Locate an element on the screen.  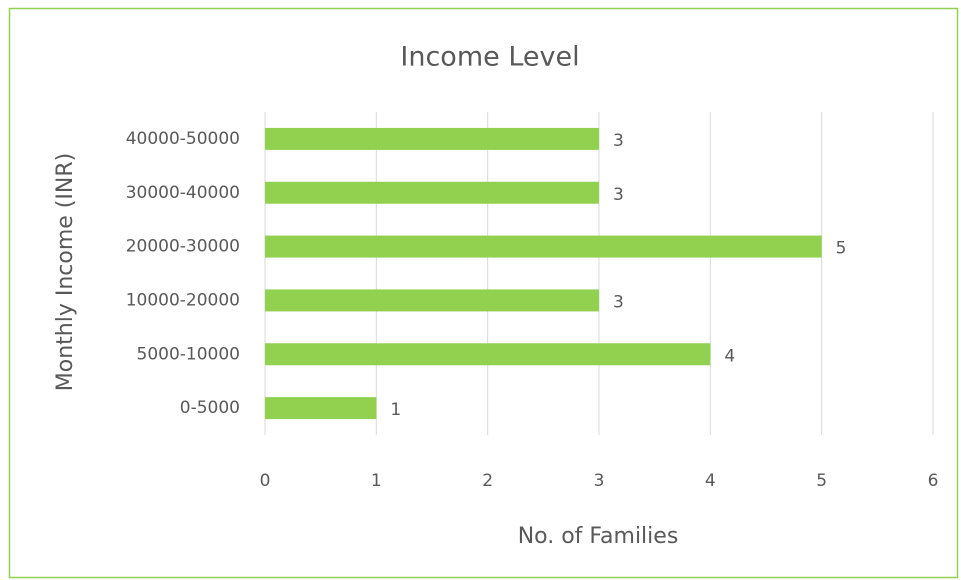
data-label: 5 is located at coordinates (841, 249).